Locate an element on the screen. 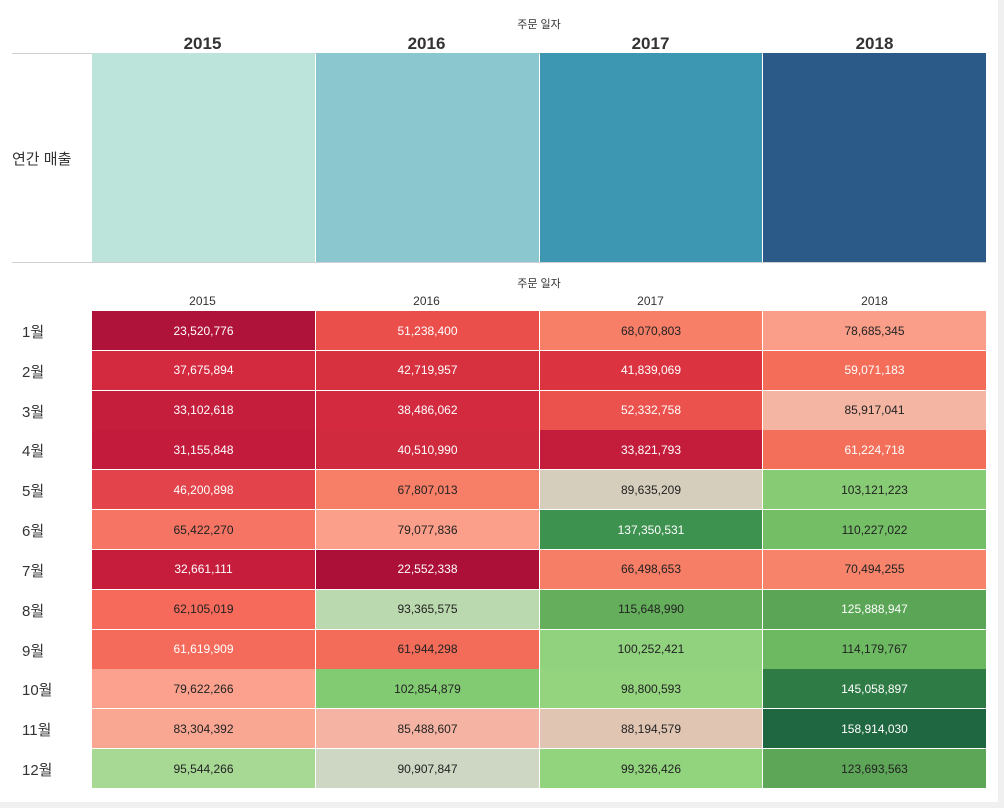 The width and height of the screenshot is (1004, 808). month-label: 6월 is located at coordinates (33, 532).